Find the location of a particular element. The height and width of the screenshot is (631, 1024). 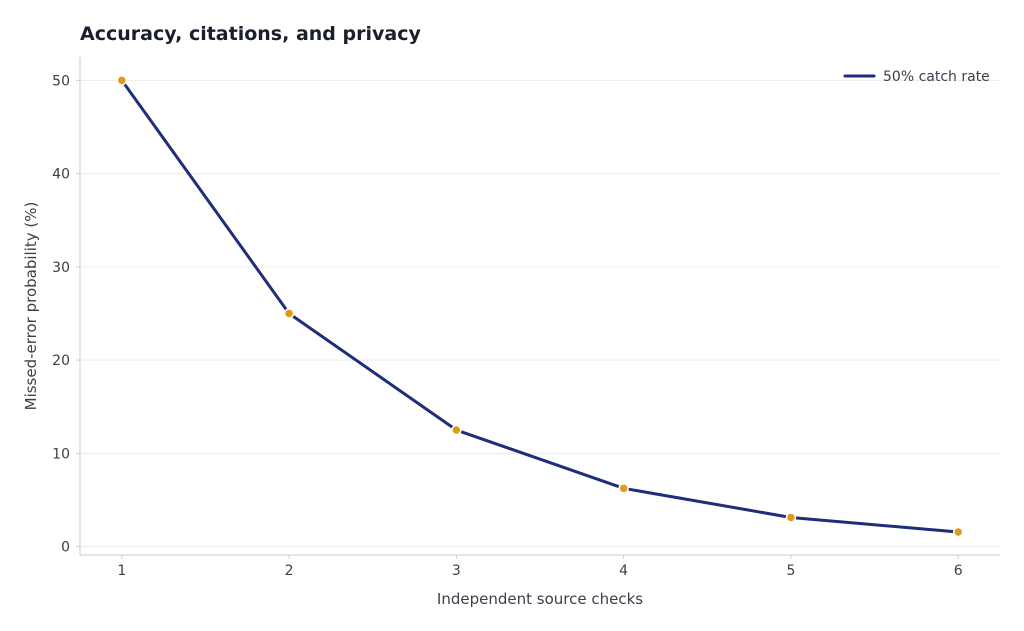

chart-title: Accuracy, citations, and privacy is located at coordinates (250, 34).